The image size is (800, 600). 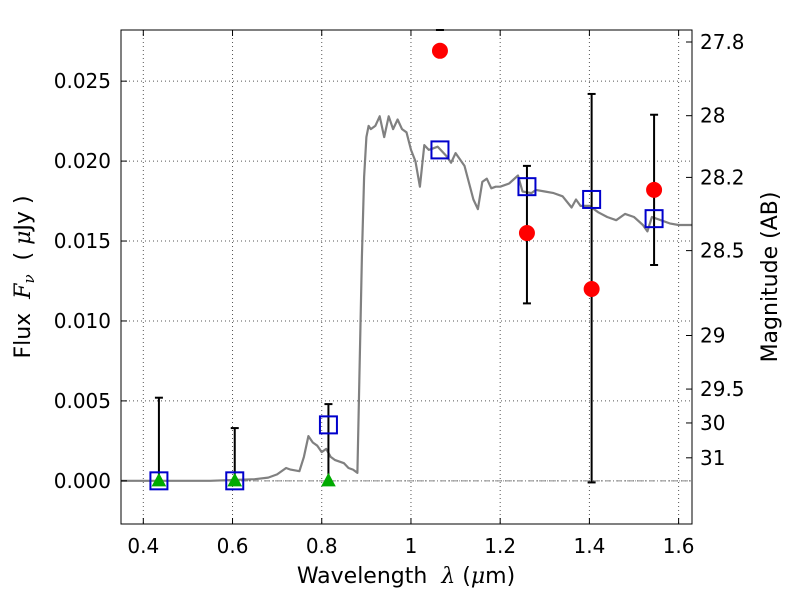 I want to click on mag-tick-label-0: 27.8, so click(x=722, y=42).